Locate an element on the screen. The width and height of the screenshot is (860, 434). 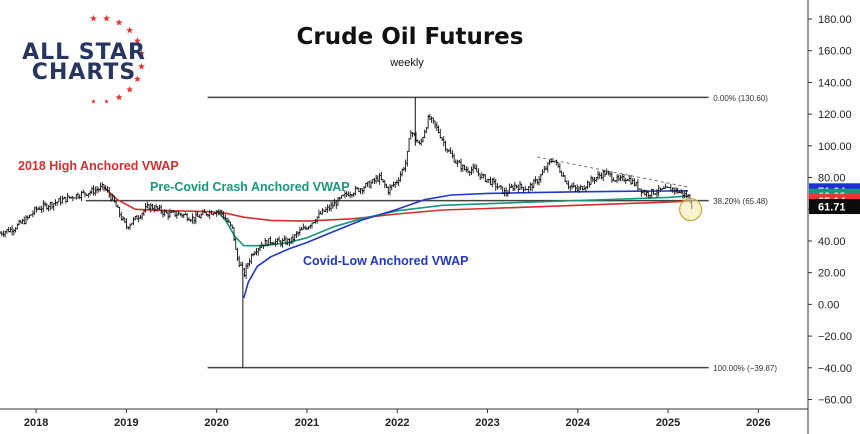
y-tick-label: 20.00 is located at coordinates (832, 274).